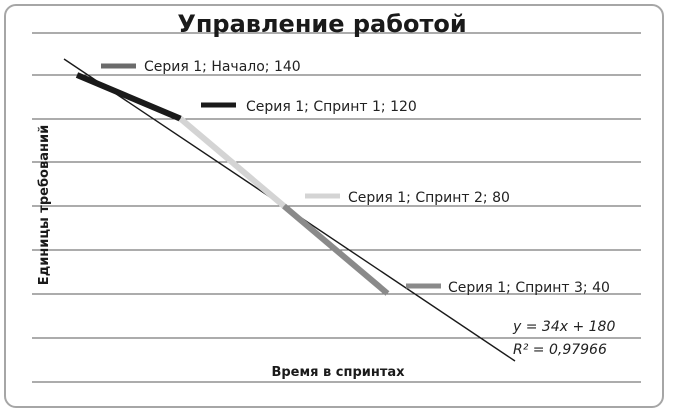 The width and height of the screenshot is (673, 415). What do you see at coordinates (338, 372) in the screenshot?
I see `x-axis-title: Время в спринтах` at bounding box center [338, 372].